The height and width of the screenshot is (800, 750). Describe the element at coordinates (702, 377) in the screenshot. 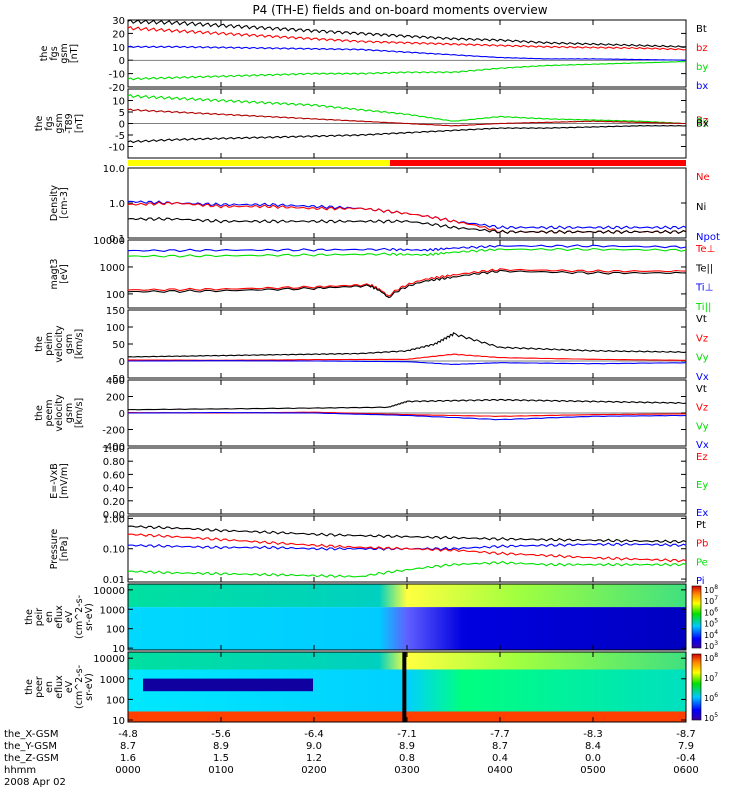

I see `legend-item-Vx: Vx` at that location.